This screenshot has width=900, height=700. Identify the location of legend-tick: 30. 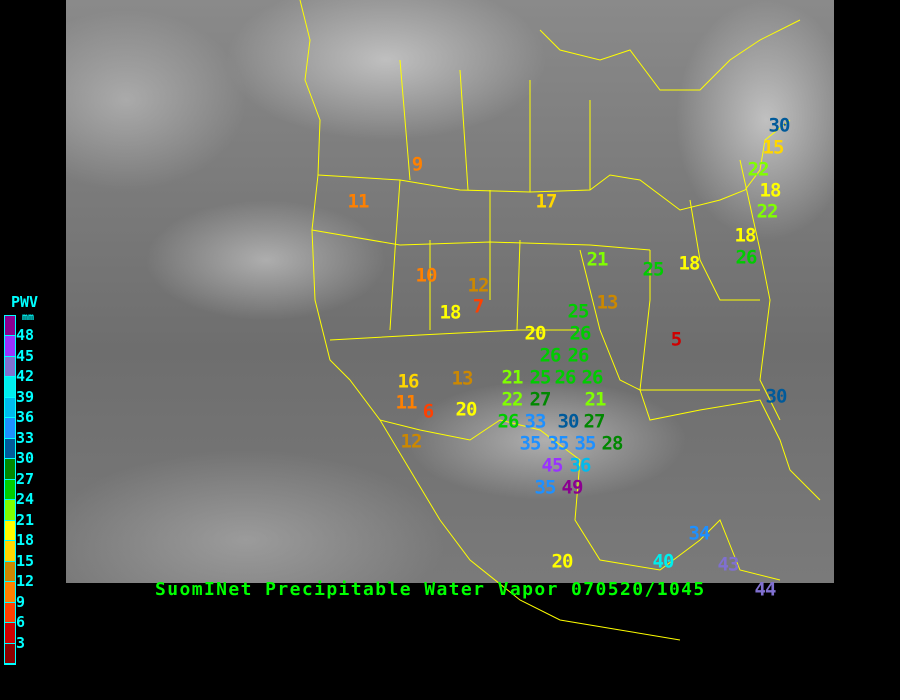
(25, 458).